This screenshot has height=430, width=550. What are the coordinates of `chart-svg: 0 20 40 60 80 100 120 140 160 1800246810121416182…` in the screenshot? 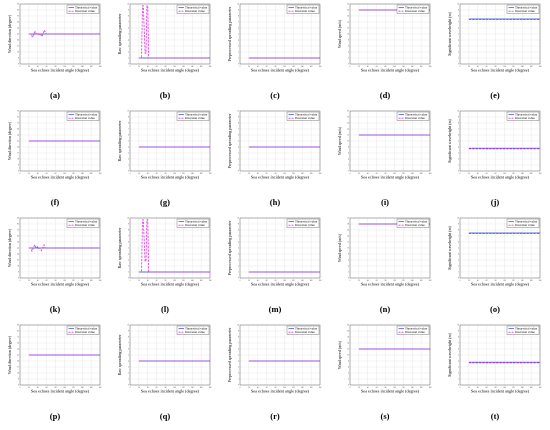 It's located at (384, 252).